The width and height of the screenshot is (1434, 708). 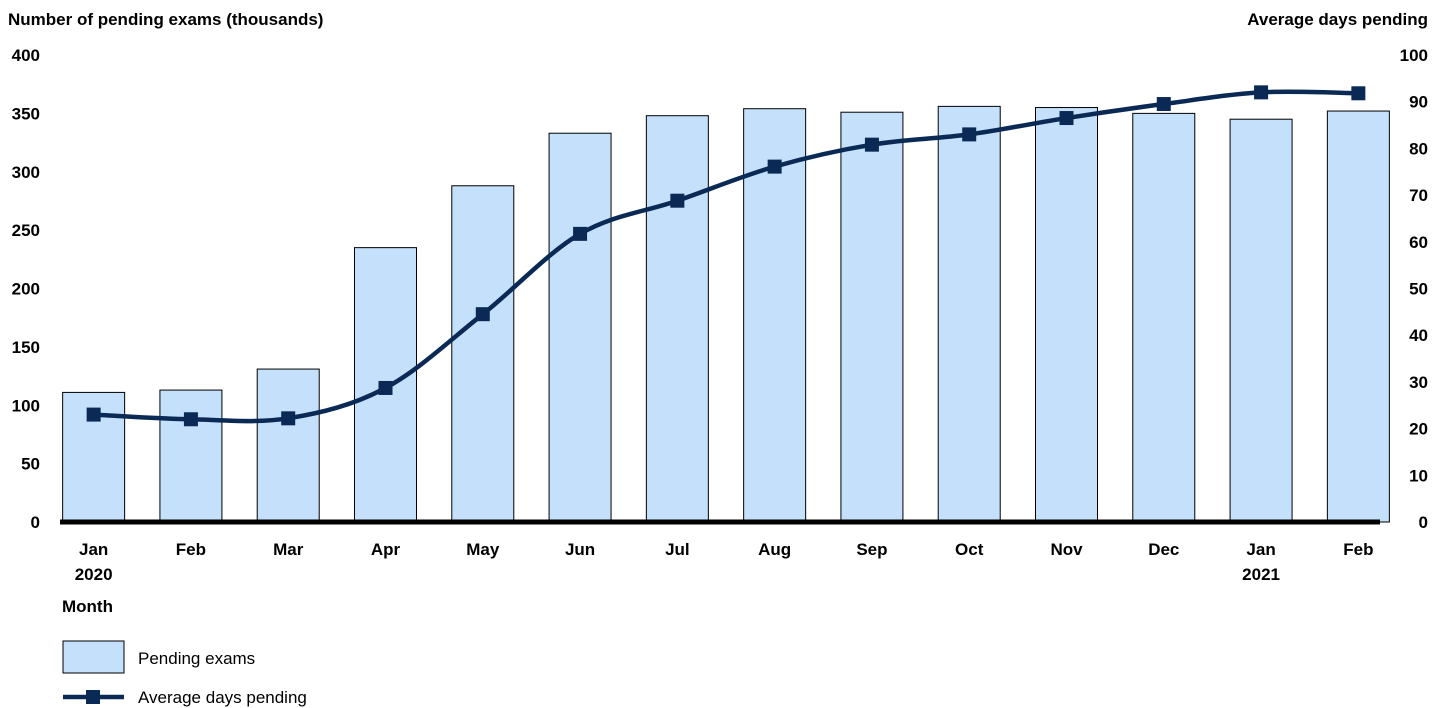 What do you see at coordinates (196, 658) in the screenshot?
I see `legend-label-pending-exams: Pending exams` at bounding box center [196, 658].